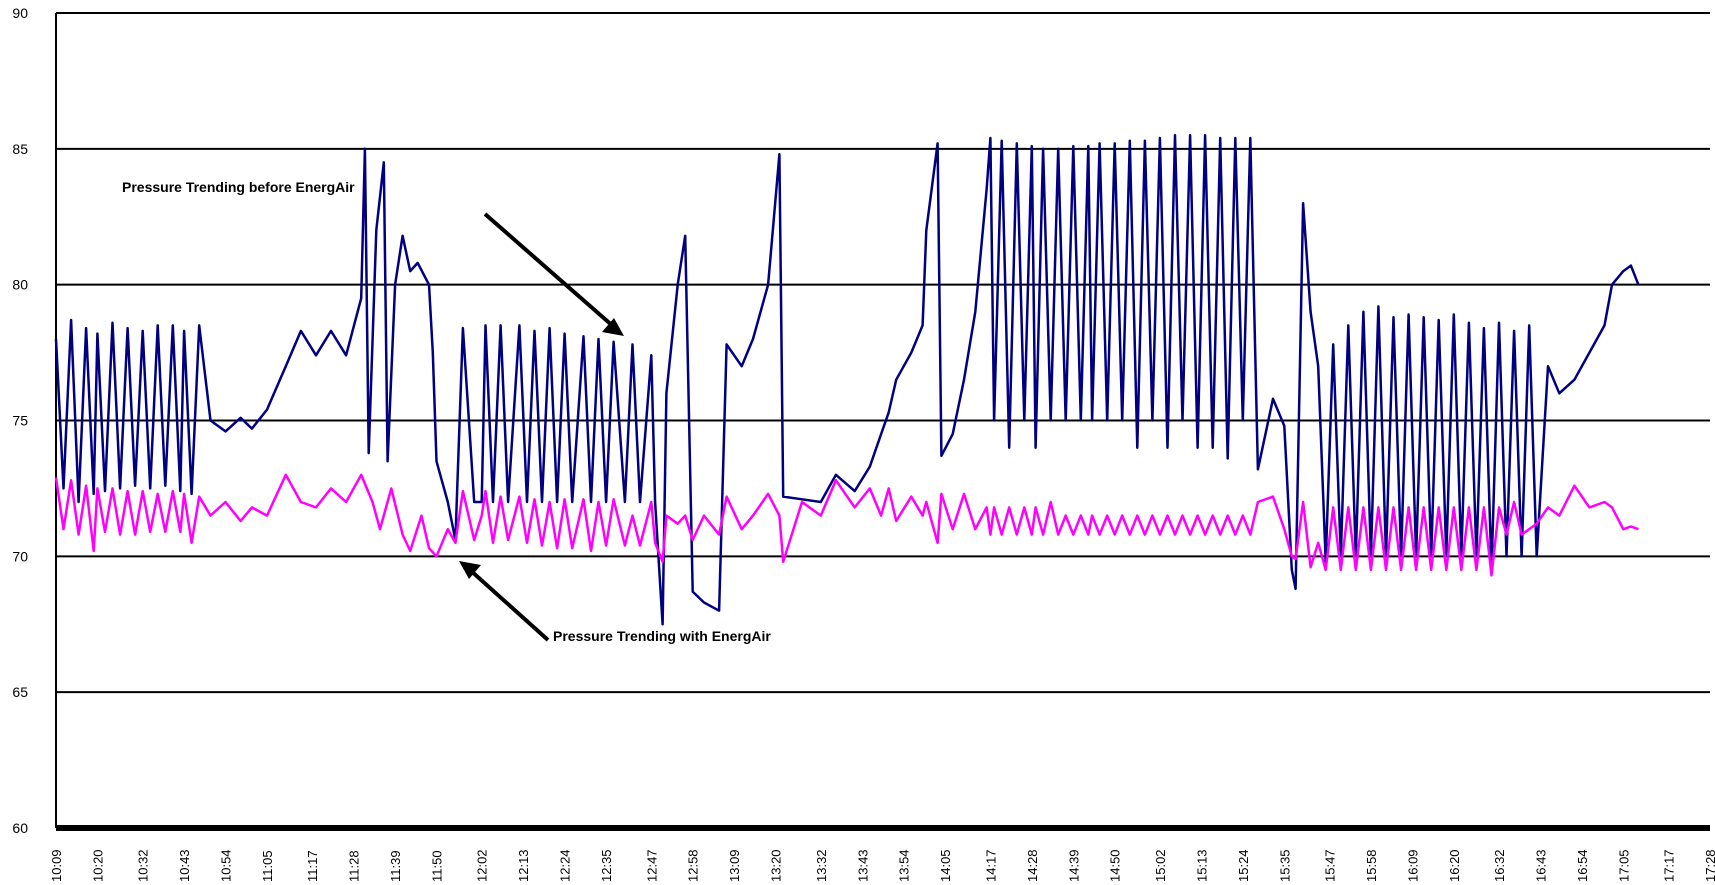 The image size is (1715, 885). Describe the element at coordinates (20, 556) in the screenshot. I see `y-tick-label: 70` at that location.